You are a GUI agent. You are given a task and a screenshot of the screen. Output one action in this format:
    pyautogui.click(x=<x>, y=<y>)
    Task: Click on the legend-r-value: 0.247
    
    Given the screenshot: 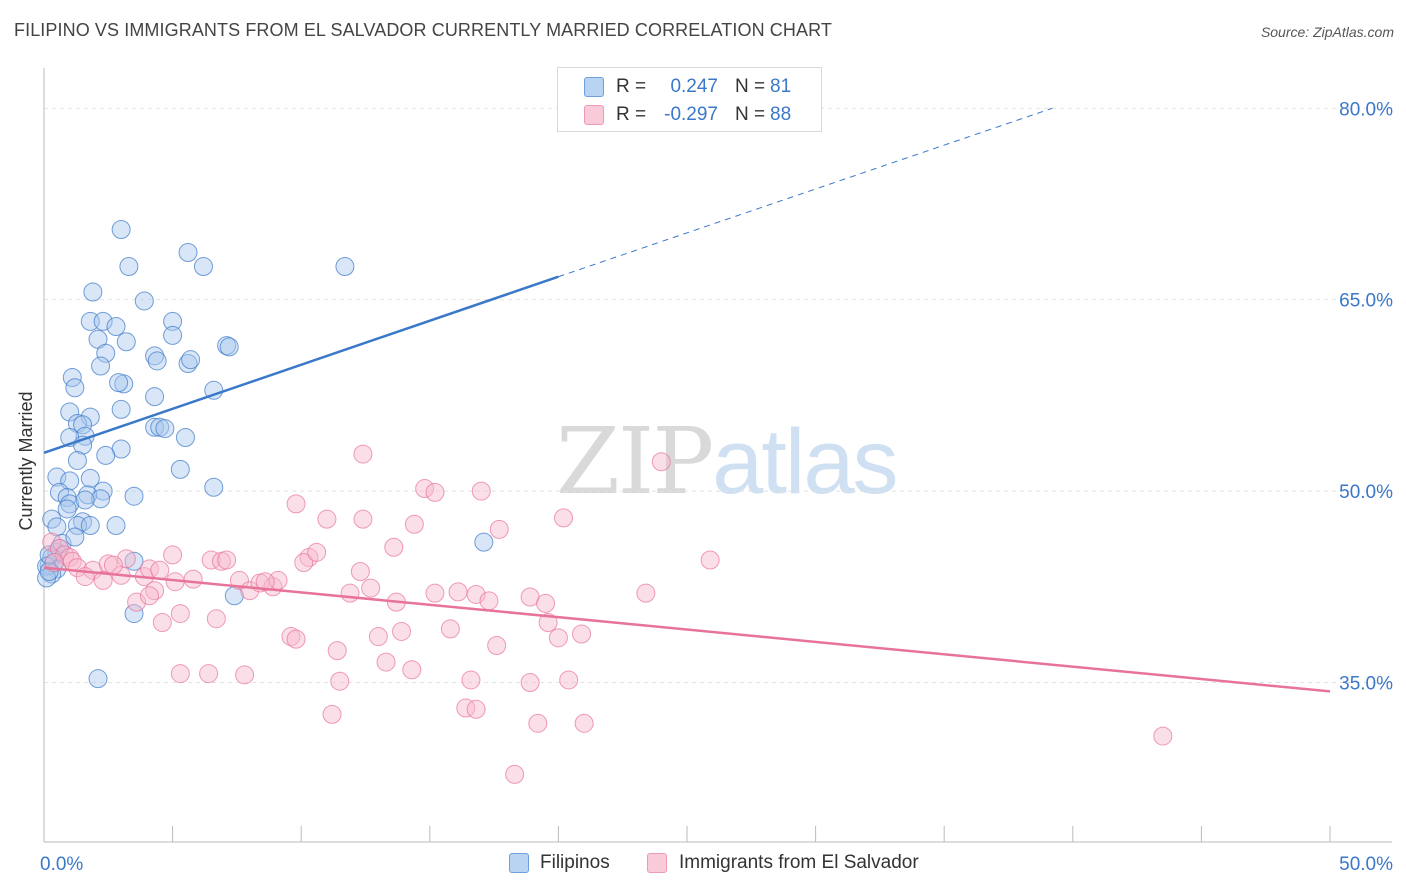 What is the action you would take?
    pyautogui.click(x=694, y=86)
    